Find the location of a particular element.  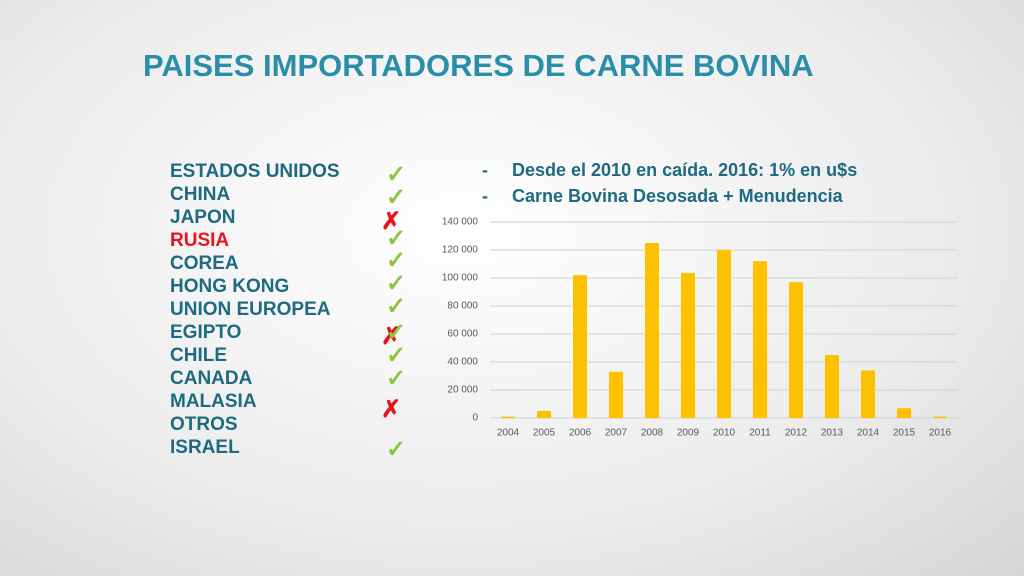

x-tick-label: 2016 is located at coordinates (940, 433).